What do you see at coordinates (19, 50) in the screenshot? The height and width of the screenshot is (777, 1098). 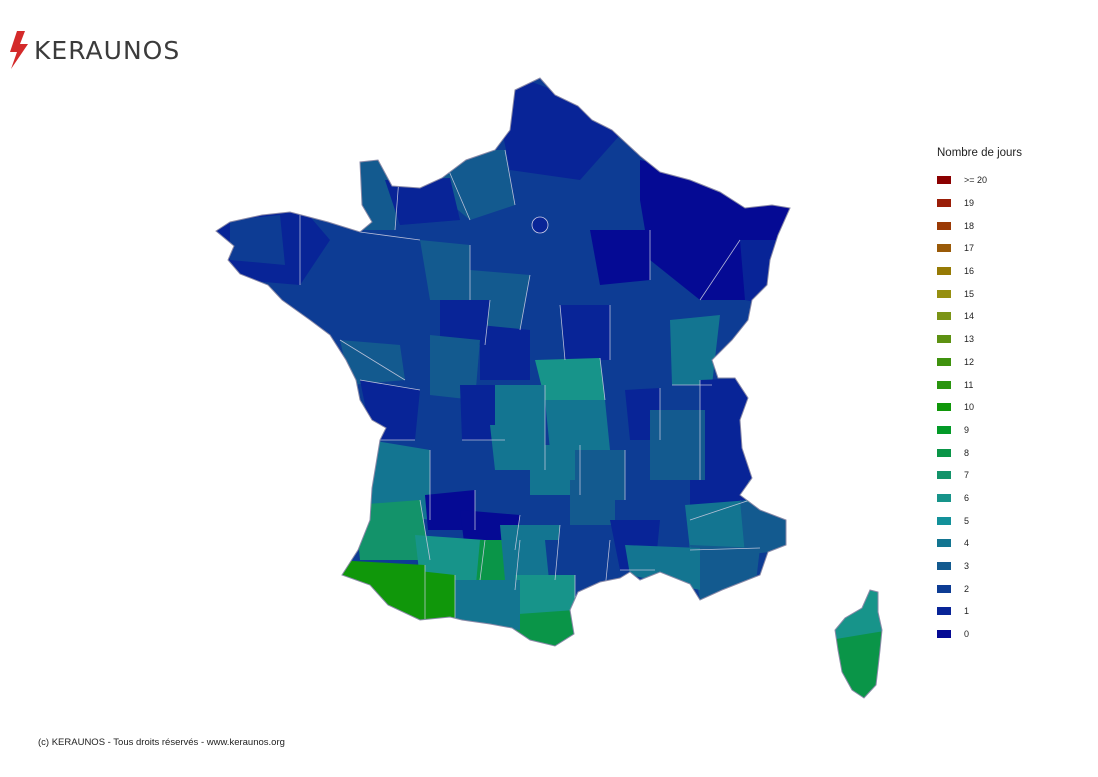 I see `lightning-bolt-icon` at bounding box center [19, 50].